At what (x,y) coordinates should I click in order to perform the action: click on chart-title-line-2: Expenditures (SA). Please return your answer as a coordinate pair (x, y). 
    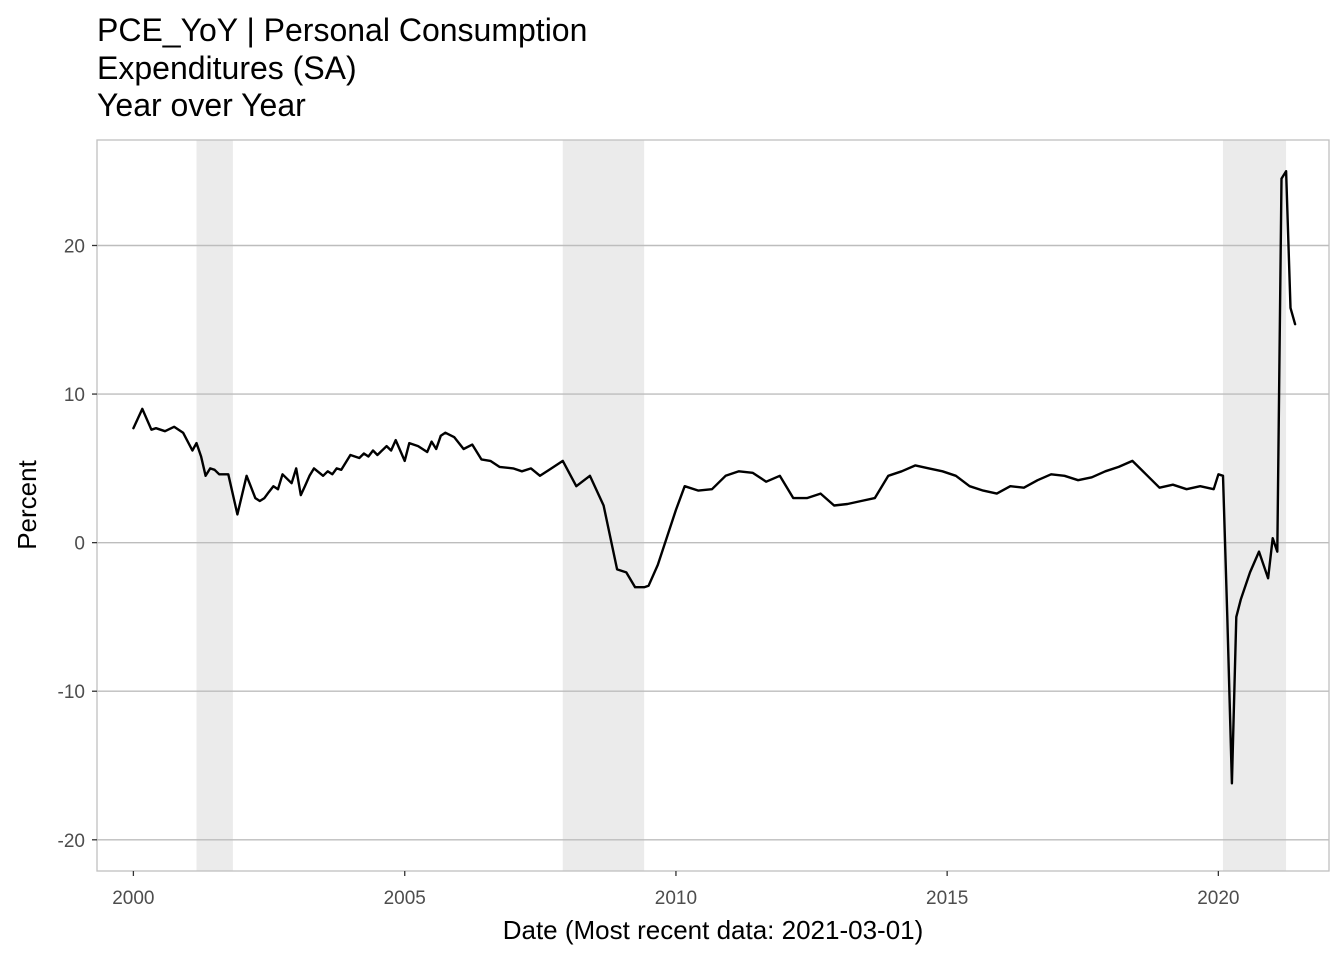
    Looking at the image, I should click on (227, 68).